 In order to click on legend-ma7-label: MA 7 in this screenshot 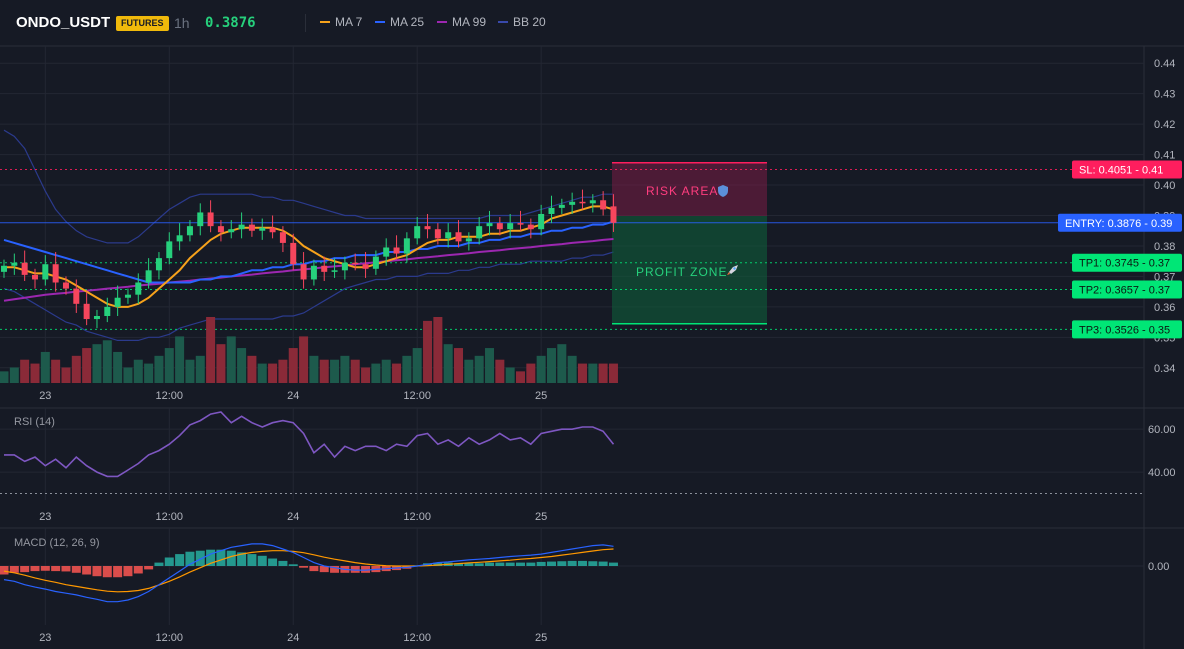, I will do `click(349, 22)`.